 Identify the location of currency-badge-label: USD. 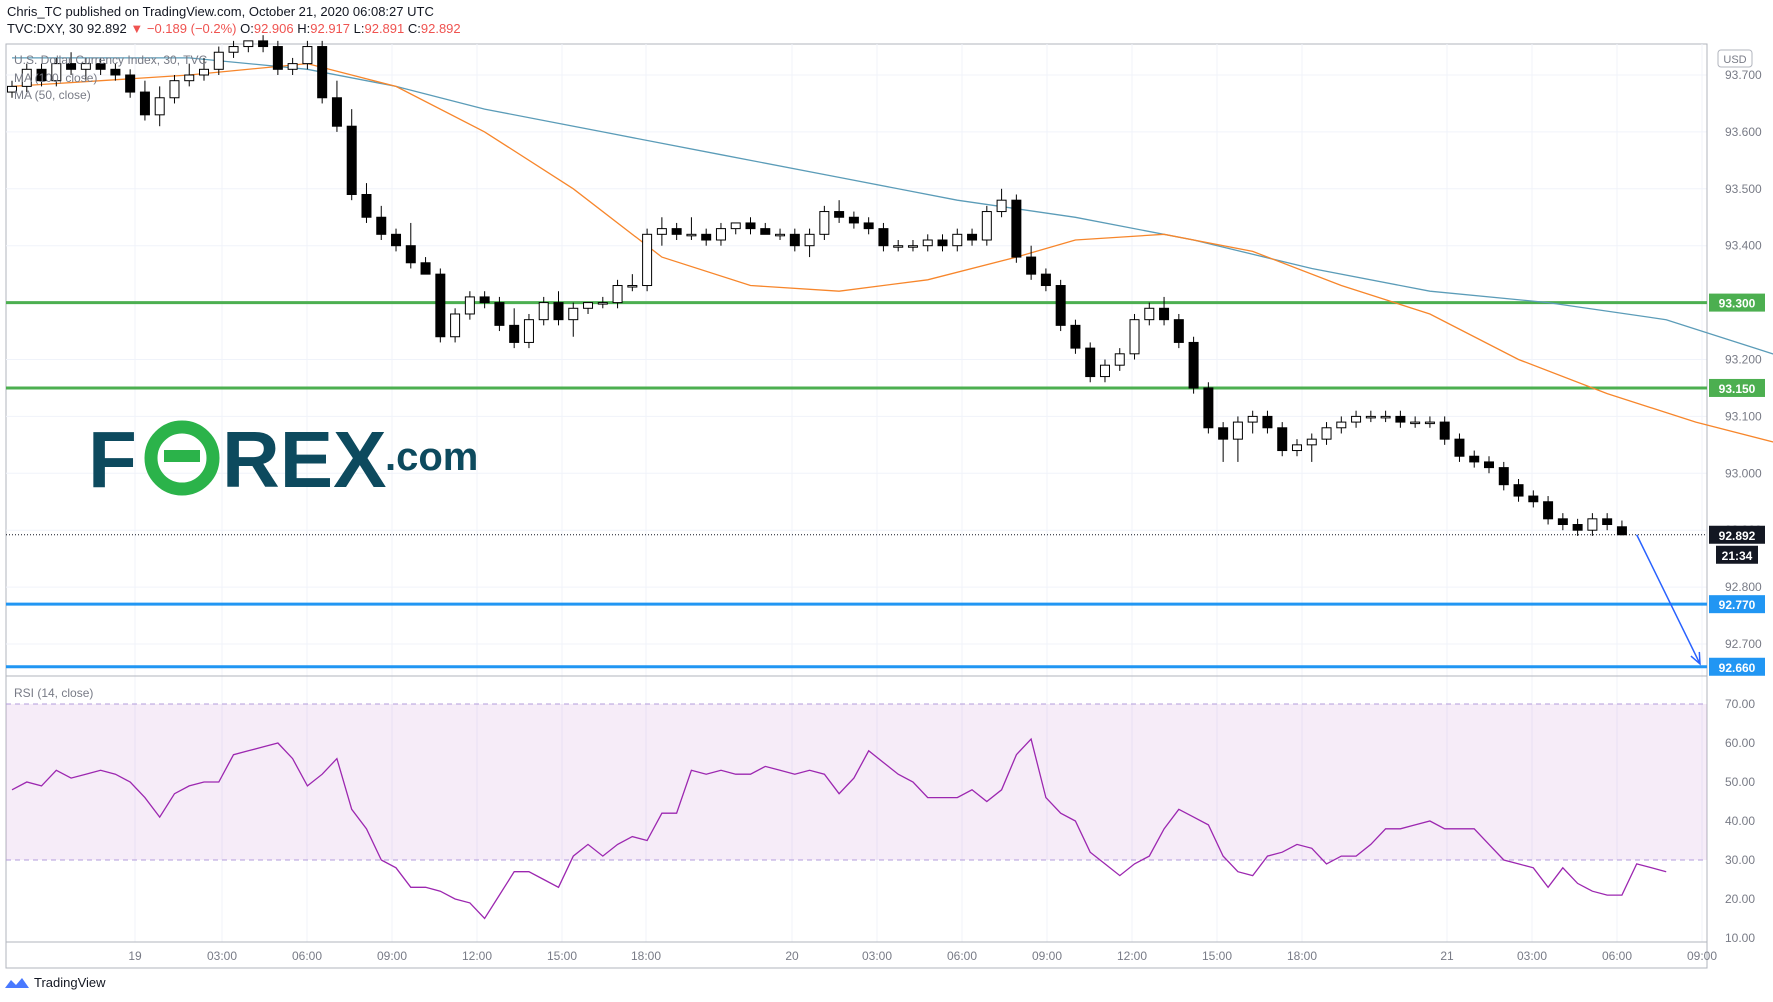
(1734, 60).